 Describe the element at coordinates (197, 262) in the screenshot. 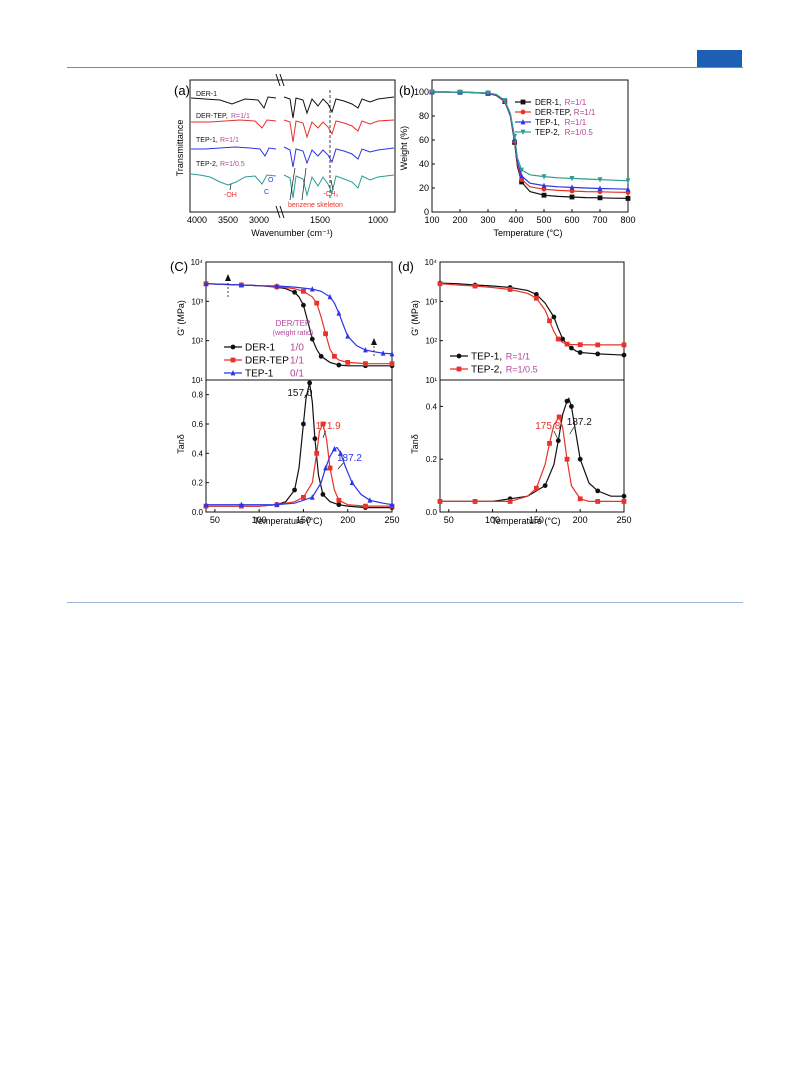

I see `y-tick-label: 10⁴` at that location.